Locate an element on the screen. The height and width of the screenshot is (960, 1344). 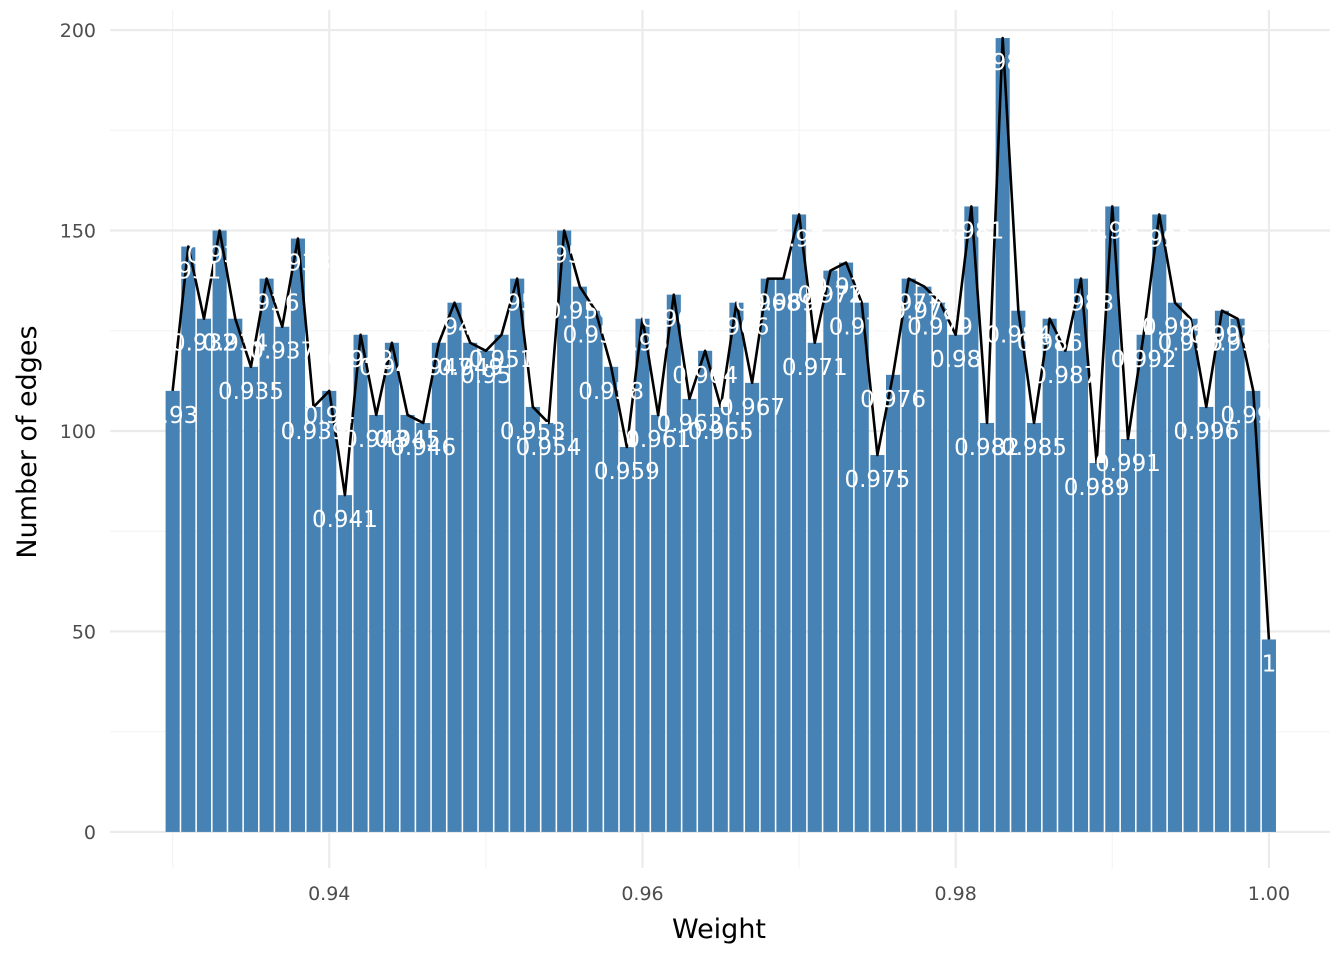
bar-label: 0.948 is located at coordinates (455, 328).